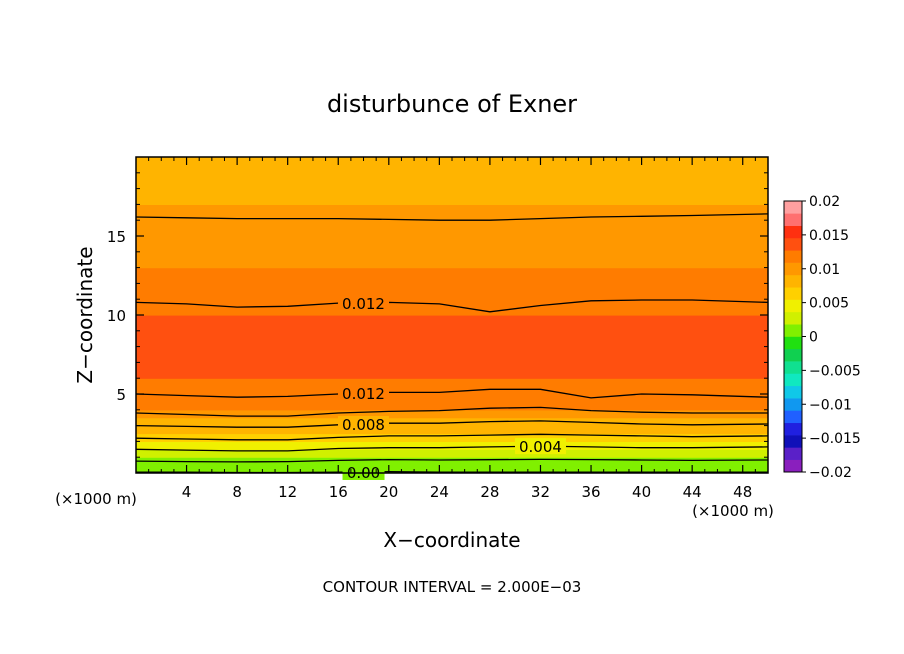 Image resolution: width=904 pixels, height=654 pixels. Describe the element at coordinates (96, 499) in the screenshot. I see `x-unit-left: (×1000 m)` at that location.